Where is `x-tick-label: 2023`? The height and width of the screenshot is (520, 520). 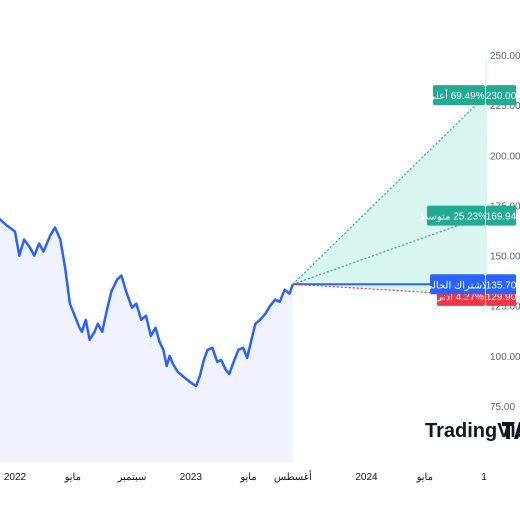 x-tick-label: 2023 is located at coordinates (191, 477).